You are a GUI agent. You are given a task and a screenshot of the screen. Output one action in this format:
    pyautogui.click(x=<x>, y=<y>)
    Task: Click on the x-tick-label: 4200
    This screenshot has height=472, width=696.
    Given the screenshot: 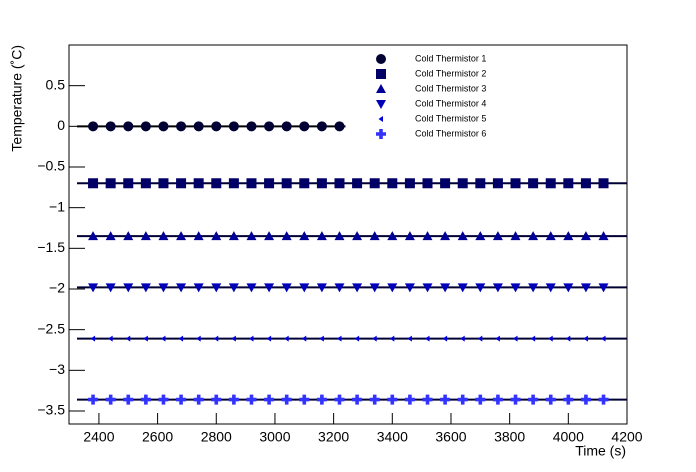 What is the action you would take?
    pyautogui.click(x=626, y=437)
    